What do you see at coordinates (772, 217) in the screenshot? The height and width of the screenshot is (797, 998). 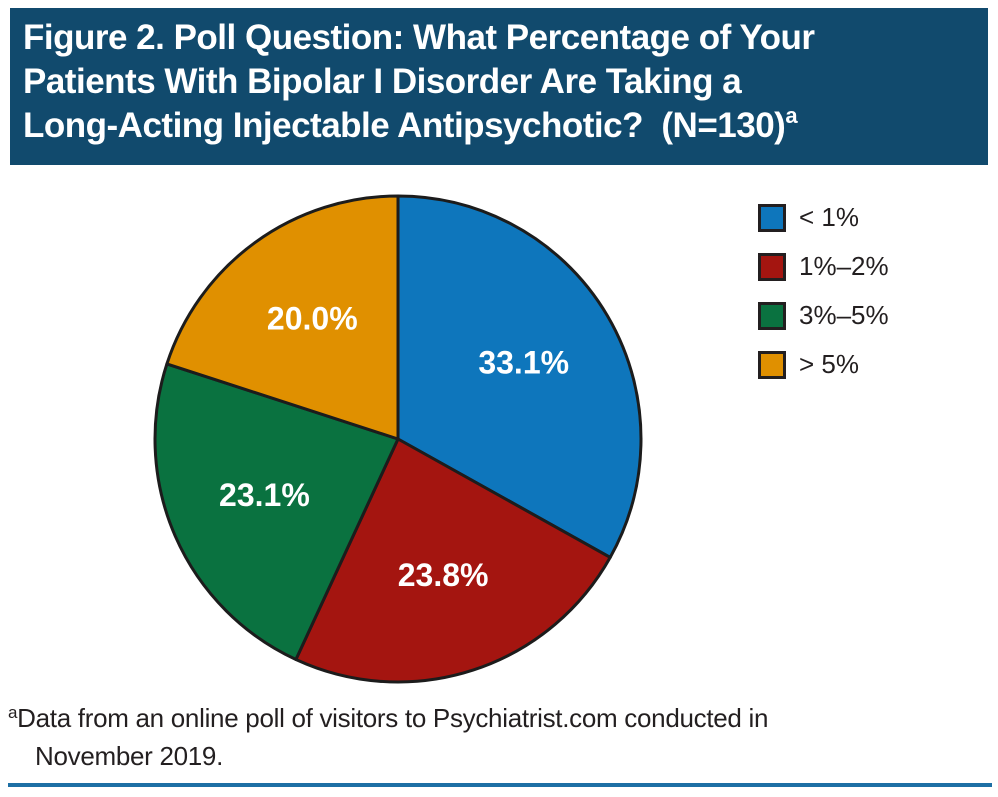 I see `legend-swatch-blue` at bounding box center [772, 217].